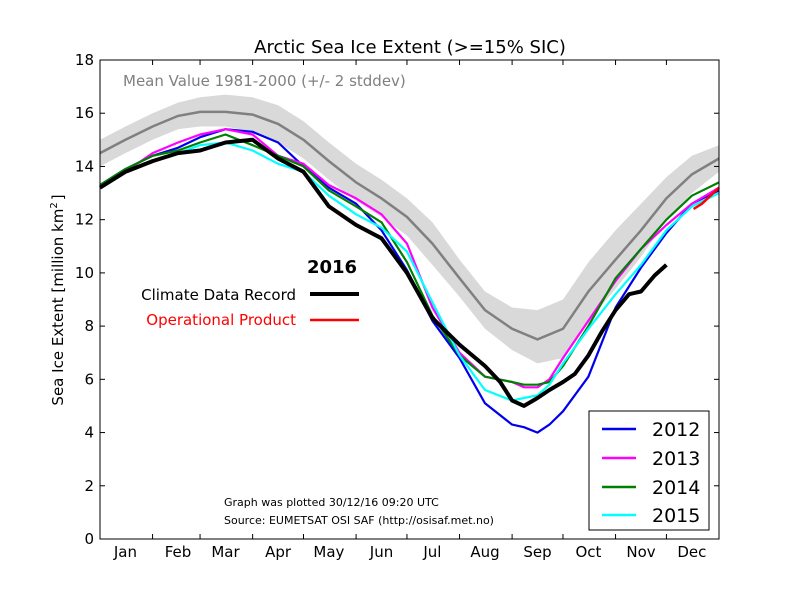 Image resolution: width=800 pixels, height=600 pixels. What do you see at coordinates (58, 307) in the screenshot?
I see `y-axis-label-main: Sea Ice Extent [million km` at bounding box center [58, 307].